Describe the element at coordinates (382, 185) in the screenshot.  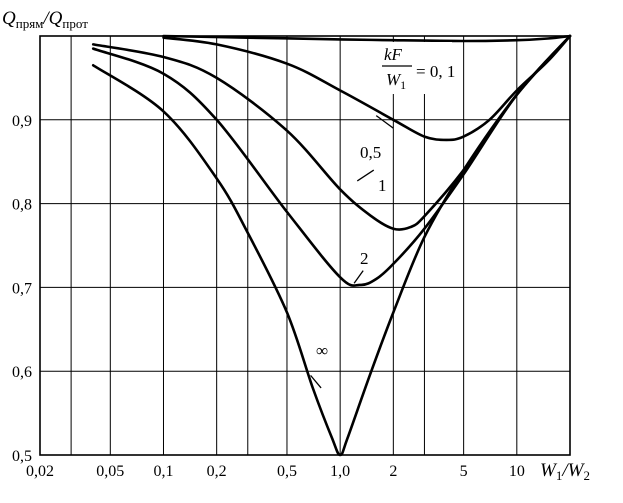
I see `curve-label-1: 1` at that location.